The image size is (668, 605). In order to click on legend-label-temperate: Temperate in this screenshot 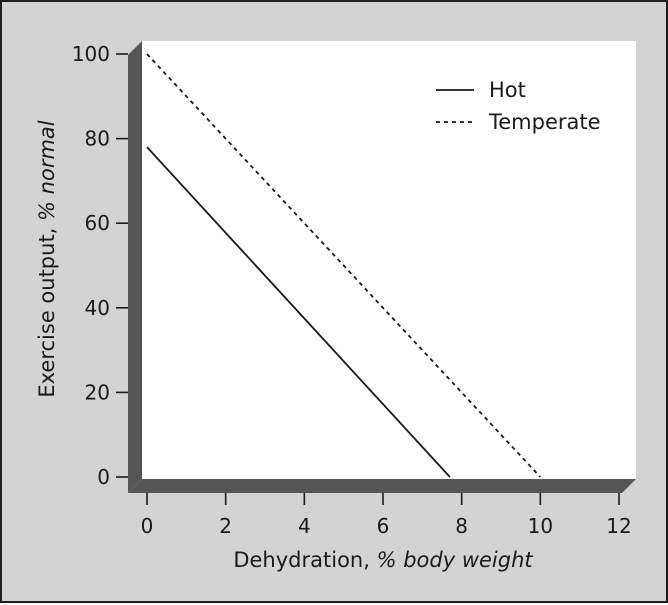, I will do `click(544, 122)`.